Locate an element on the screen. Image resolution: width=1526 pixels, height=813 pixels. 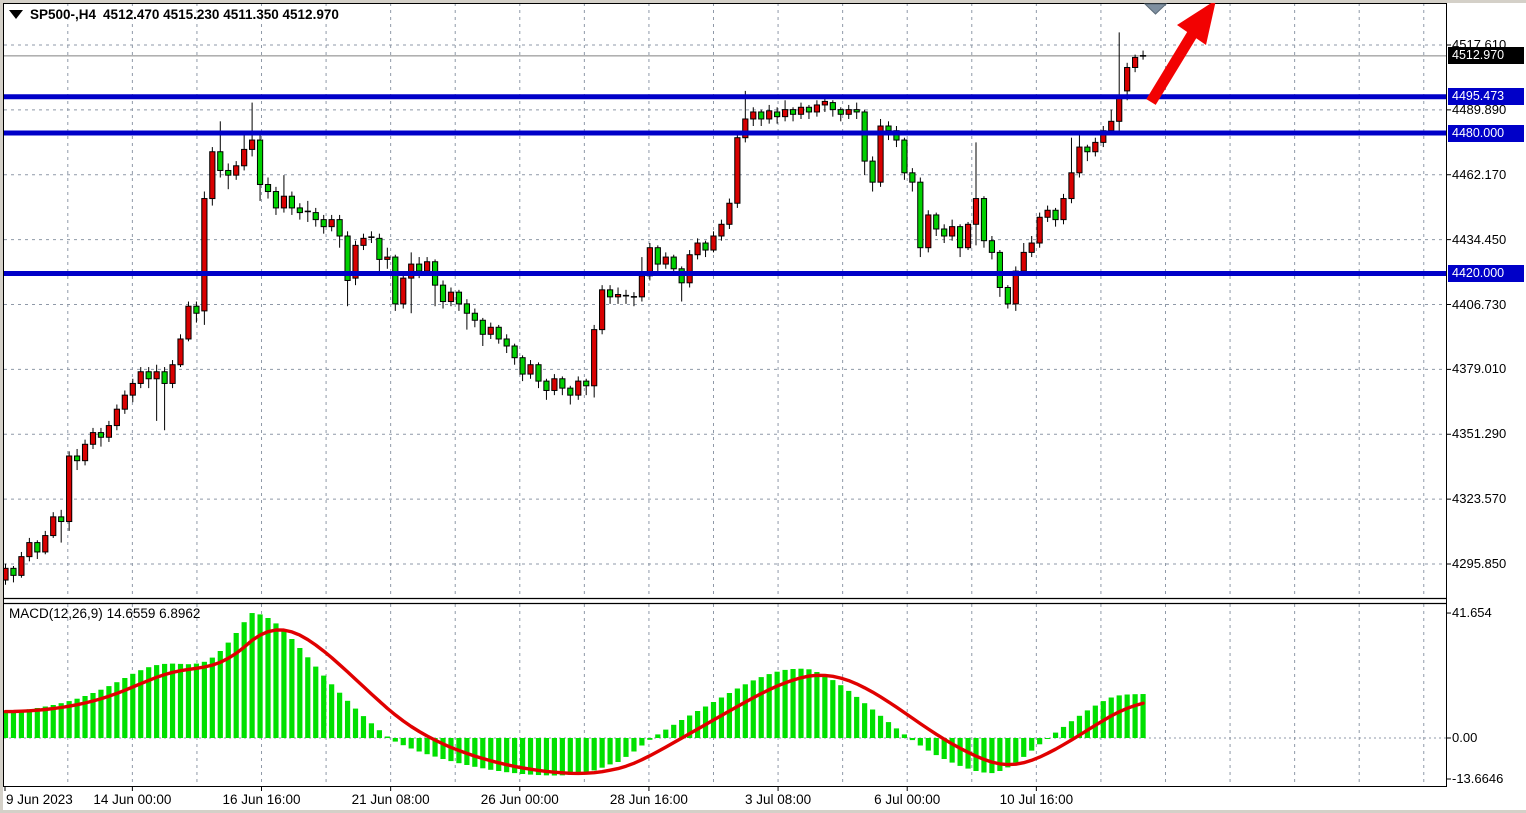
trend-arrow-head is located at coordinates (1196, 22).